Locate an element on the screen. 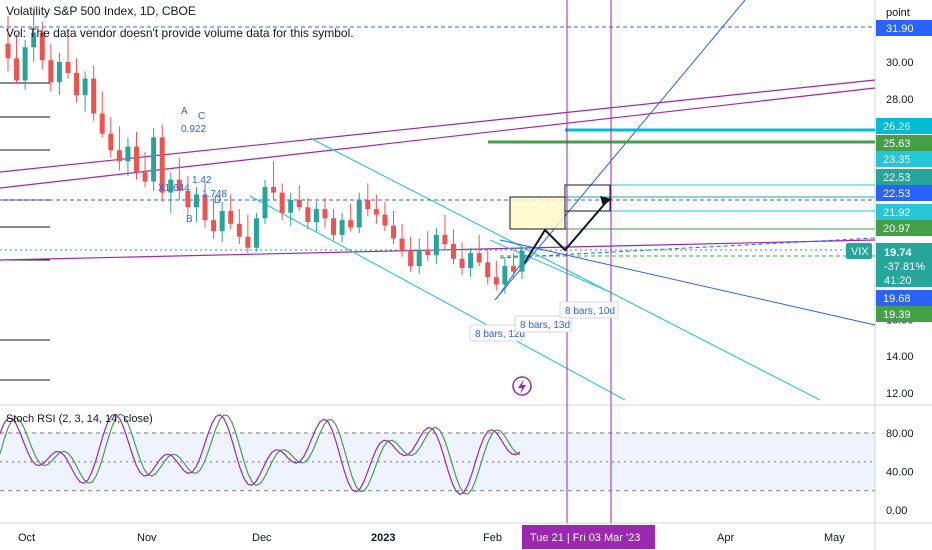  projection-zigzag is located at coordinates (564, 235).